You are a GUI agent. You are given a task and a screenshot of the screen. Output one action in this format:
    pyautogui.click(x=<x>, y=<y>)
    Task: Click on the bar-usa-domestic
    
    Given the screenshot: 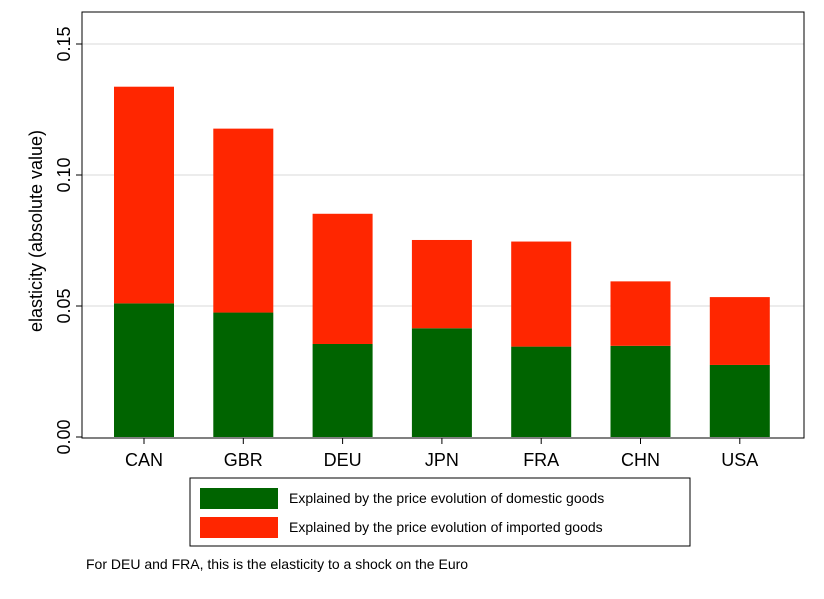 What is the action you would take?
    pyautogui.click(x=739, y=400)
    